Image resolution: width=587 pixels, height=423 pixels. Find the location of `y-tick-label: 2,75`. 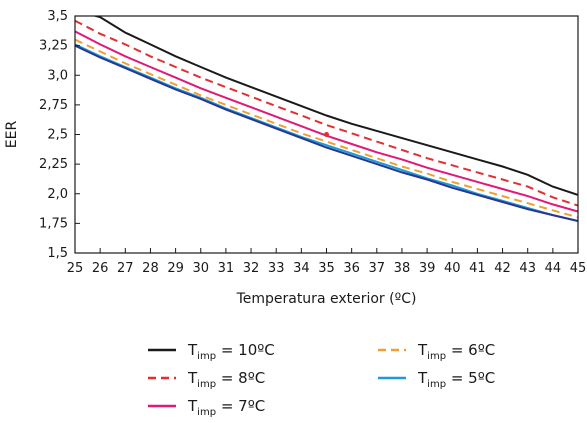

y-tick-label: 2,75 is located at coordinates (53, 105).